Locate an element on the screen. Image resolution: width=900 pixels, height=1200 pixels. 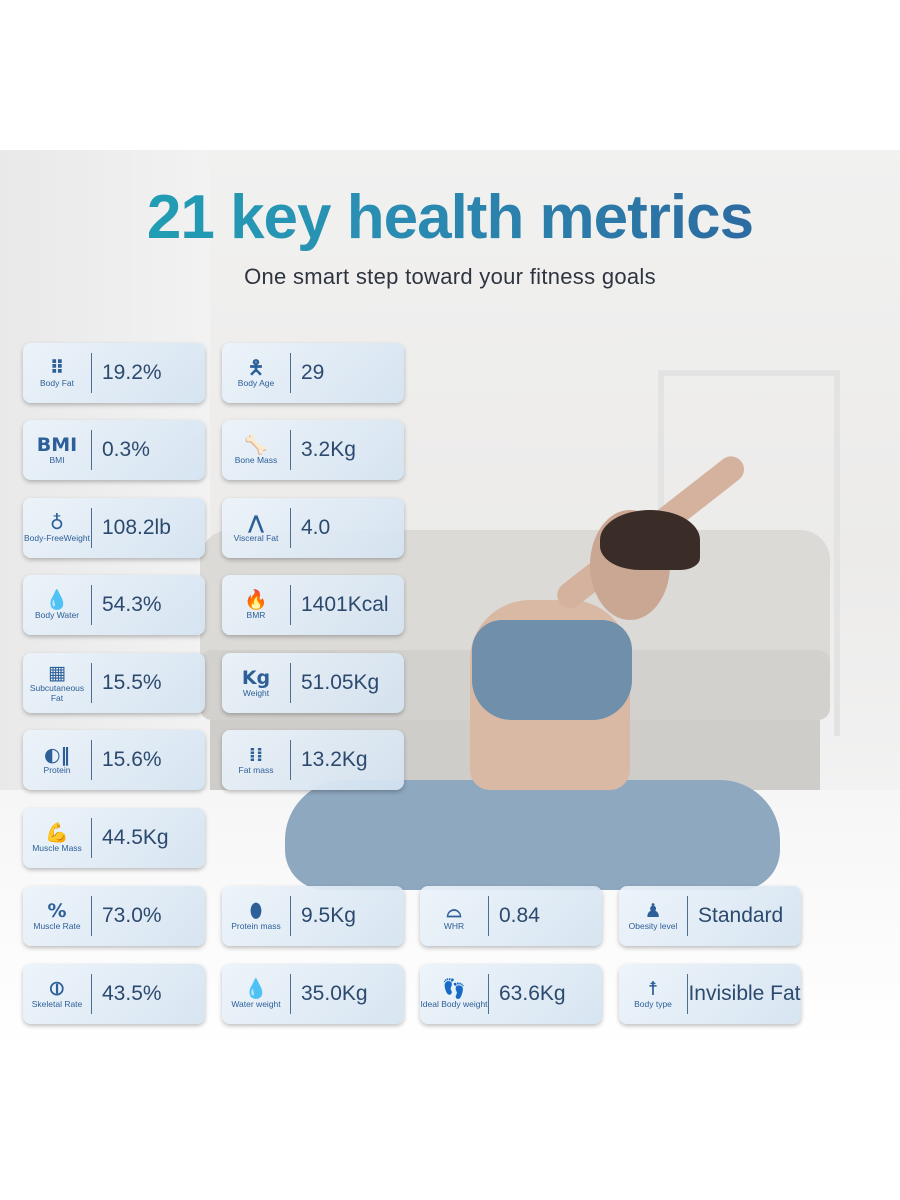
metric-value: 54.3% is located at coordinates (132, 604).